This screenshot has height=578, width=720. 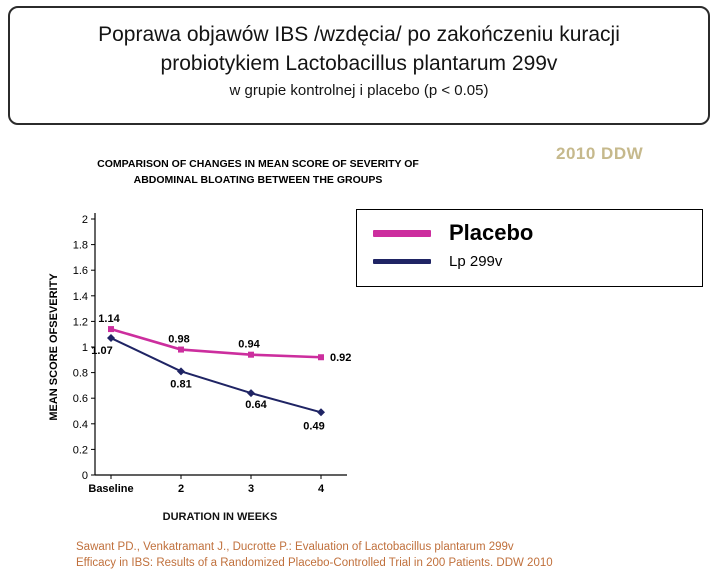 What do you see at coordinates (80, 271) in the screenshot?
I see `y-tick-label: 1.6` at bounding box center [80, 271].